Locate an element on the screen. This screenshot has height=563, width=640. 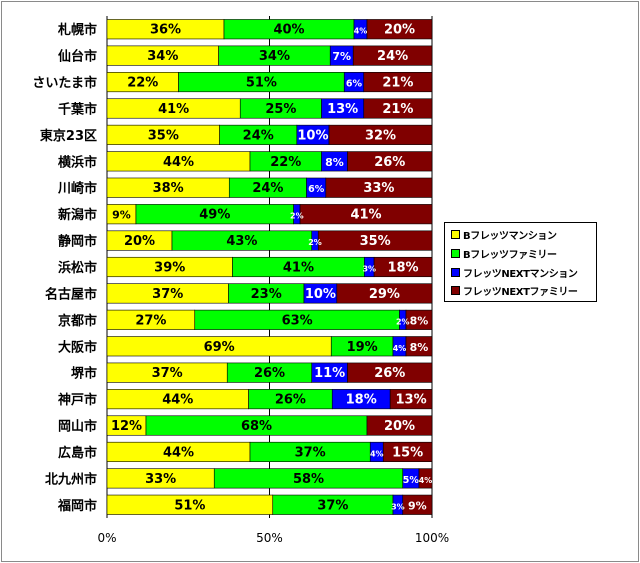
bar-value-label: 69% is located at coordinates (219, 347).